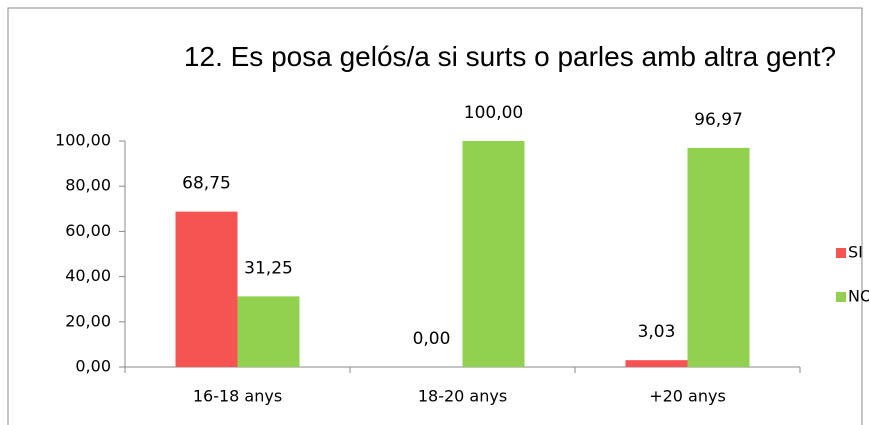 This screenshot has width=869, height=425. Describe the element at coordinates (237, 396) in the screenshot. I see `x-tick-label: 16-18 anys` at that location.